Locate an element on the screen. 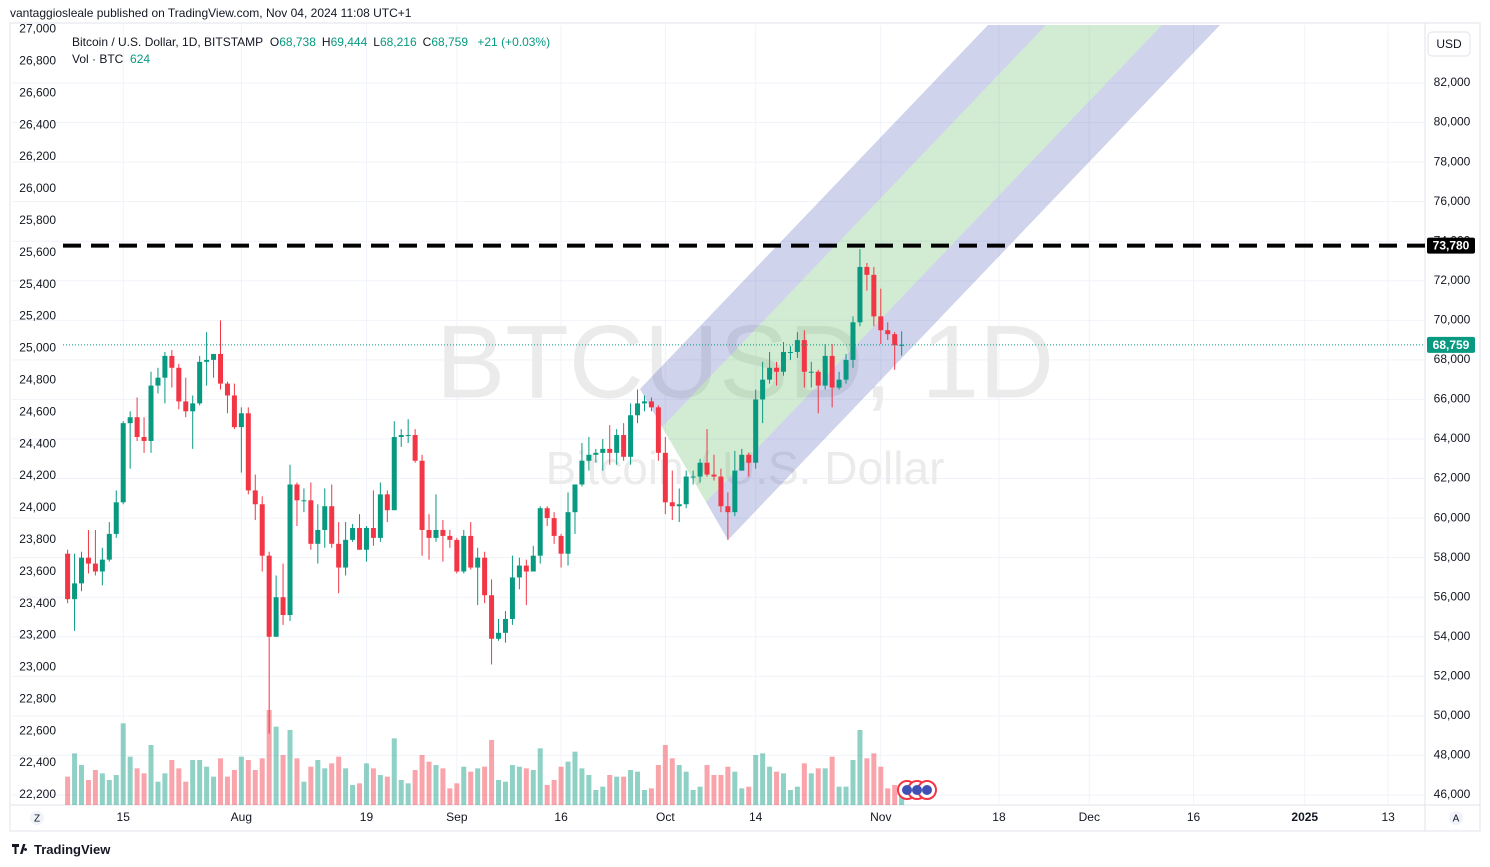  currency-button is located at coordinates (1449, 44).